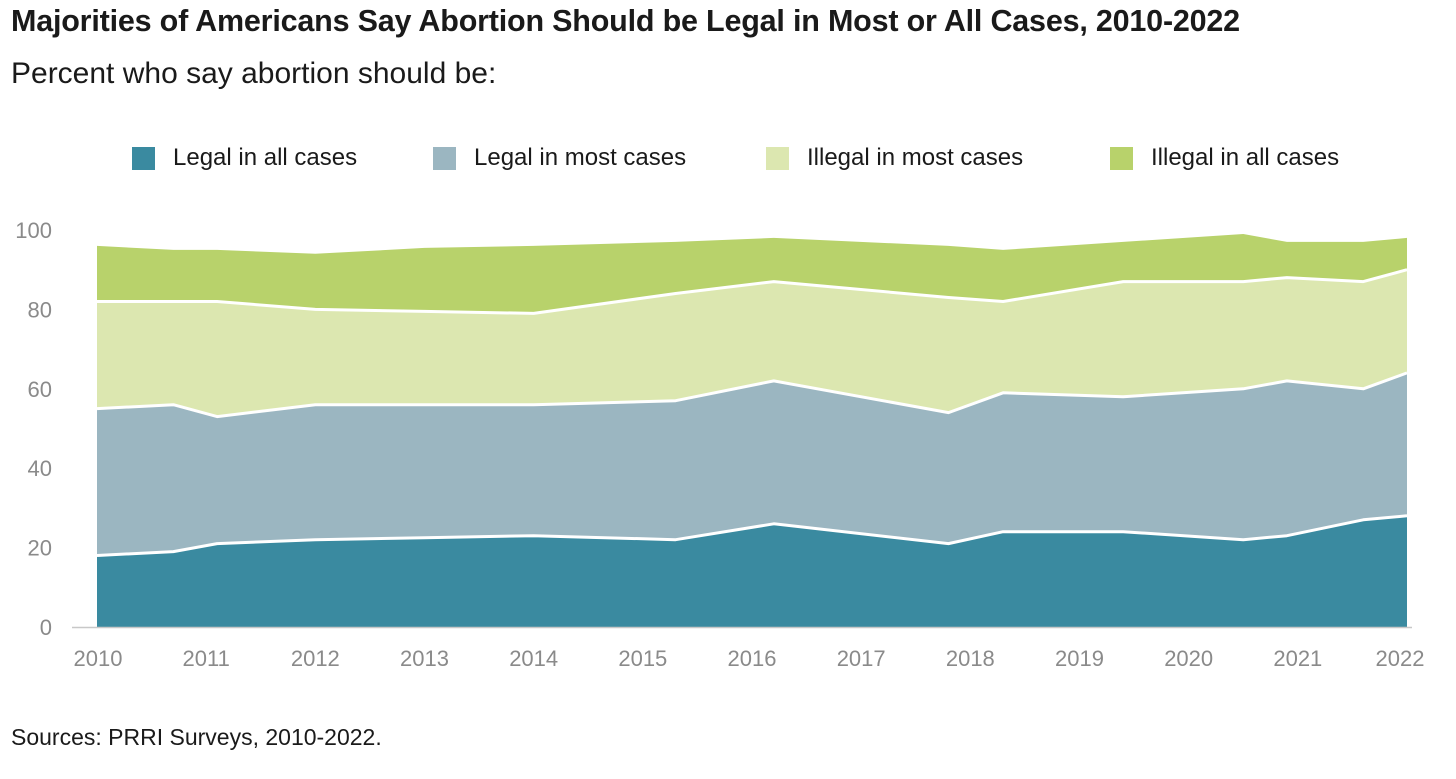 This screenshot has width=1456, height=779. I want to click on x-tick-label: 2013, so click(424, 658).